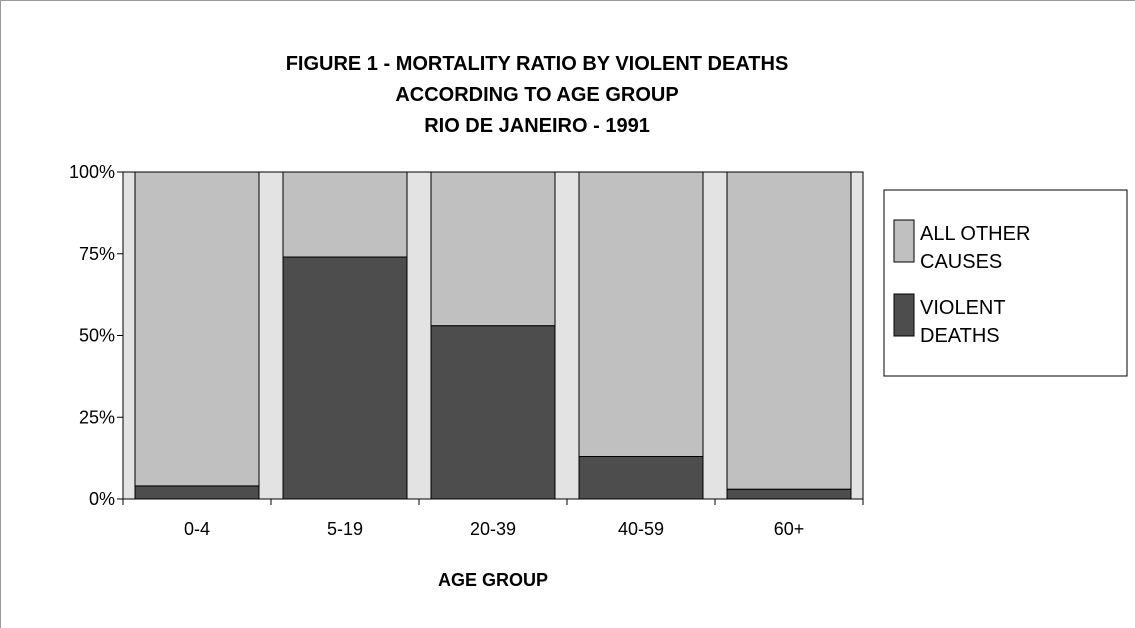 The height and width of the screenshot is (628, 1135). I want to click on chart-title-line-3: RIO DE JANEIRO - 1991, so click(537, 126).